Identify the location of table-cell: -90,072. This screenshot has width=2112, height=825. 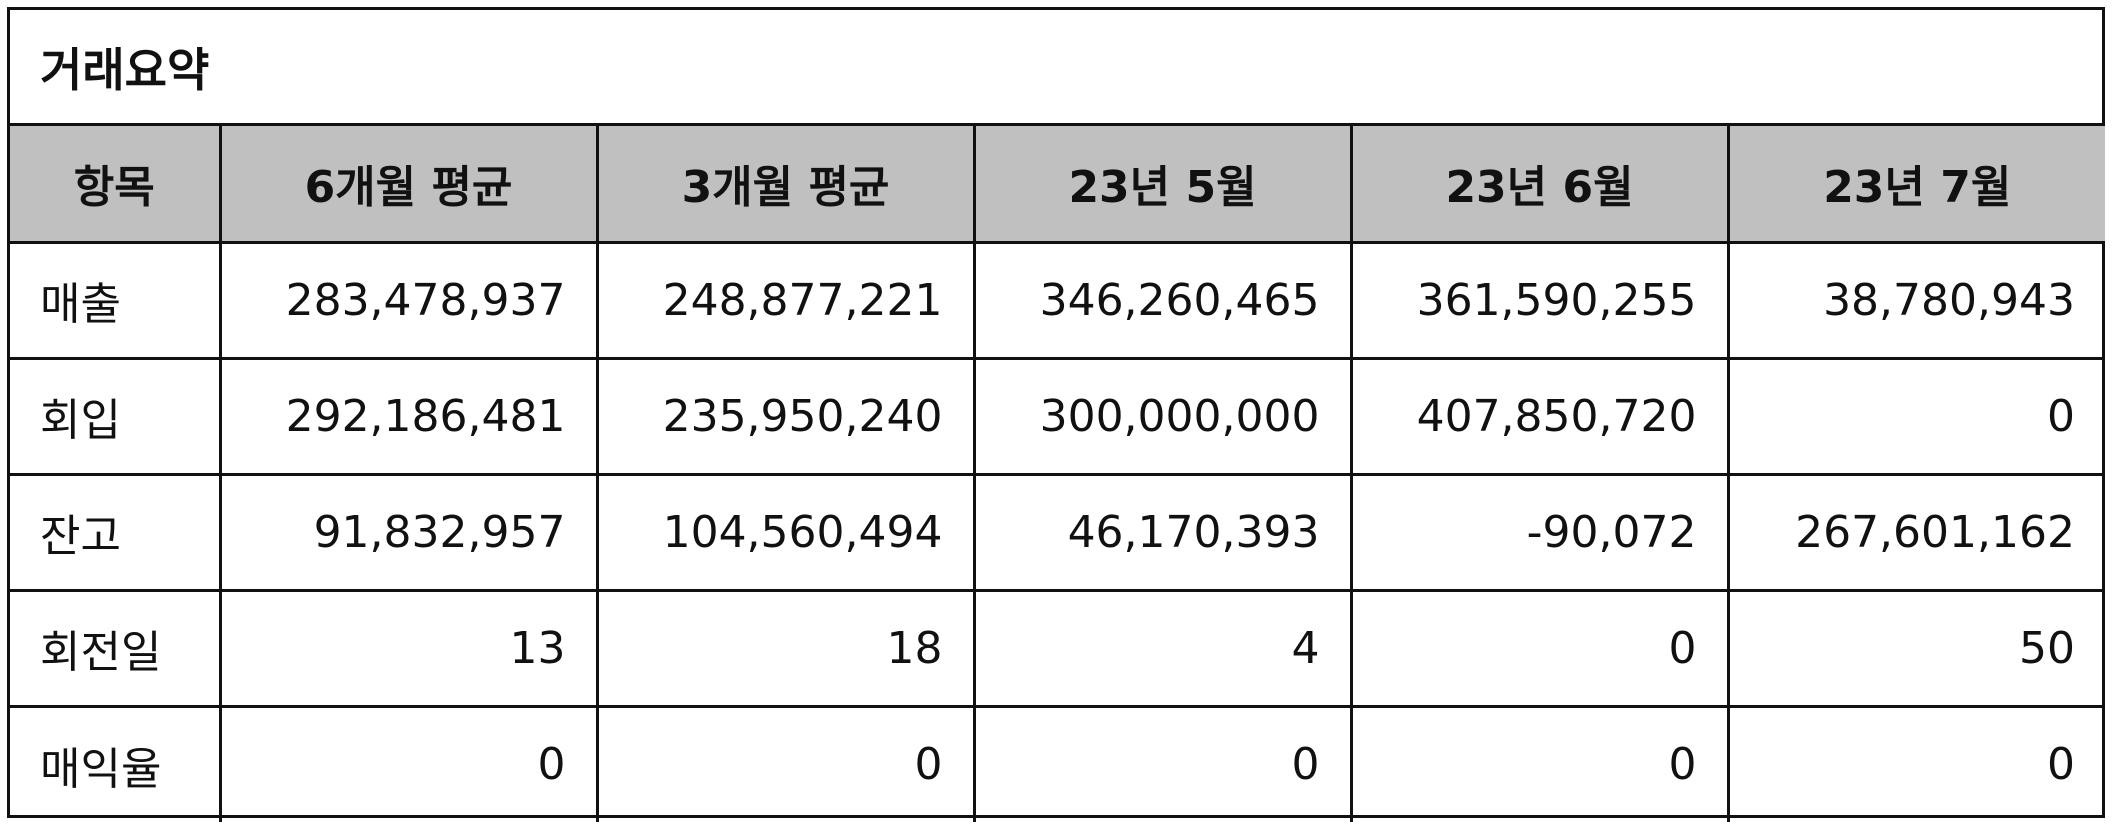
(1539, 532).